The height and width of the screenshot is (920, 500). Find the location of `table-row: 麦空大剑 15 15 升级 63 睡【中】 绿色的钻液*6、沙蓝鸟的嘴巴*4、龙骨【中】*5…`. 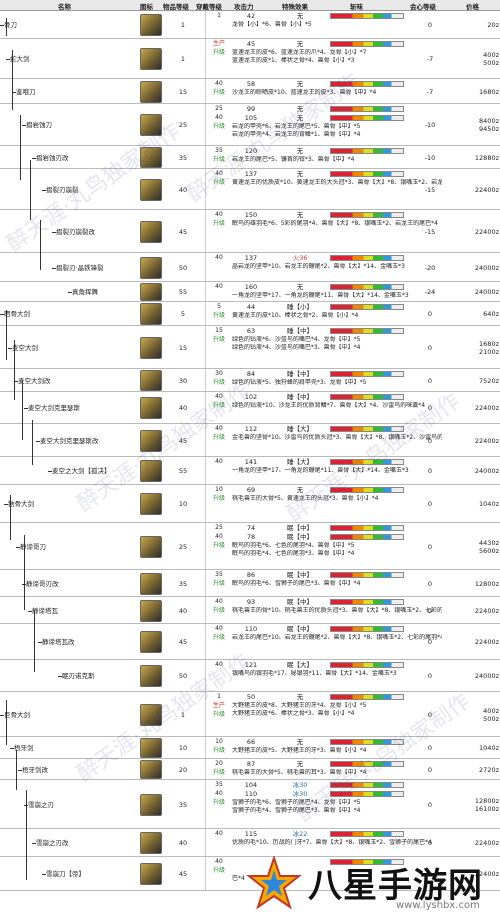

table-row: 麦空大剑 15 15 升级 63 睡【中】 绿色的钻液*6、沙蓝鸟的嘴巴*4、龙骨【中】*5… is located at coordinates (250, 347).